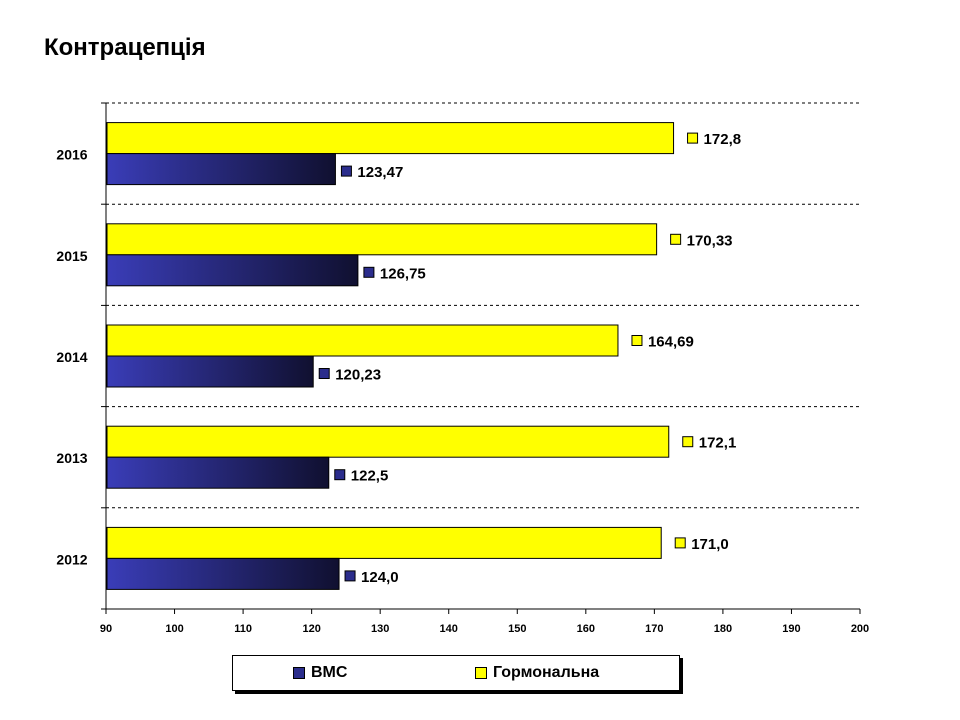 This screenshot has height=720, width=960. I want to click on data-label-hormonal: 164,69, so click(671, 342).